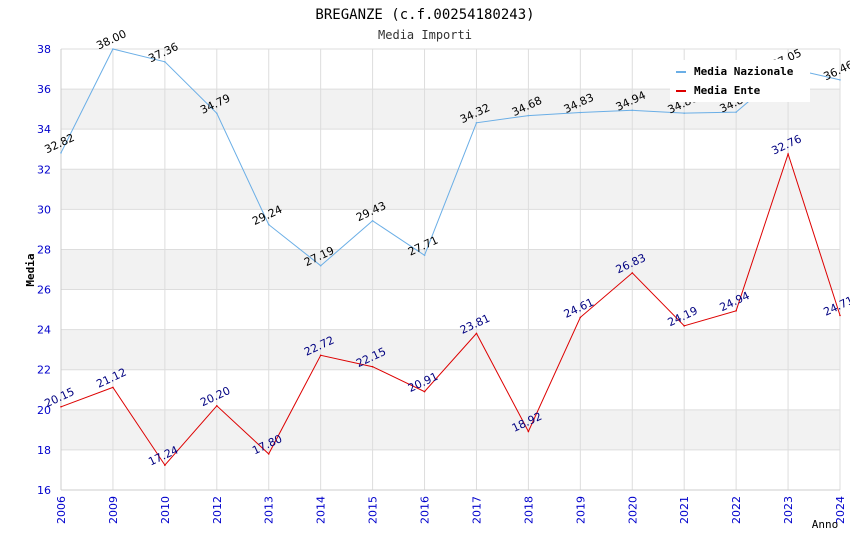 This screenshot has height=550, width=850. I want to click on data-label: 24.71, so click(835, 306).